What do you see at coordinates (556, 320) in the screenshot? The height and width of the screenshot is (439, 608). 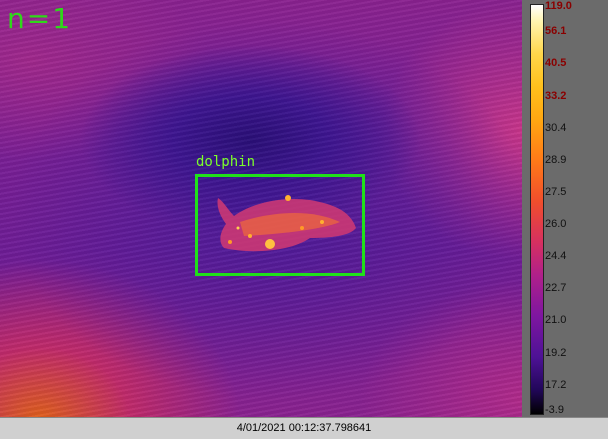 I see `colorbar-tick: 21.0` at bounding box center [556, 320].